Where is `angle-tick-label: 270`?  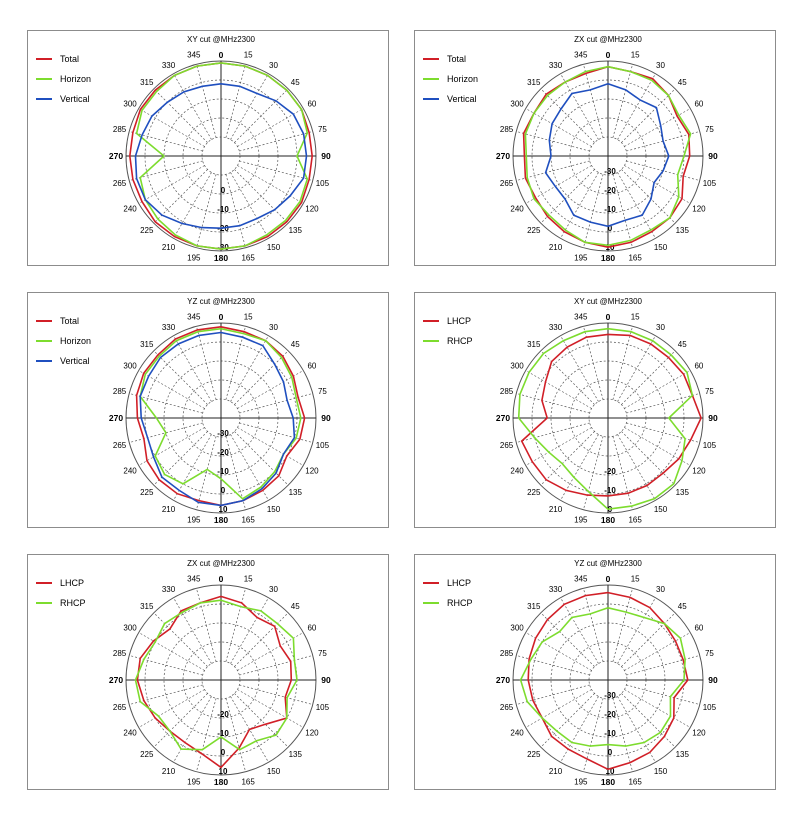
angle-tick-label: 270 is located at coordinates (503, 680).